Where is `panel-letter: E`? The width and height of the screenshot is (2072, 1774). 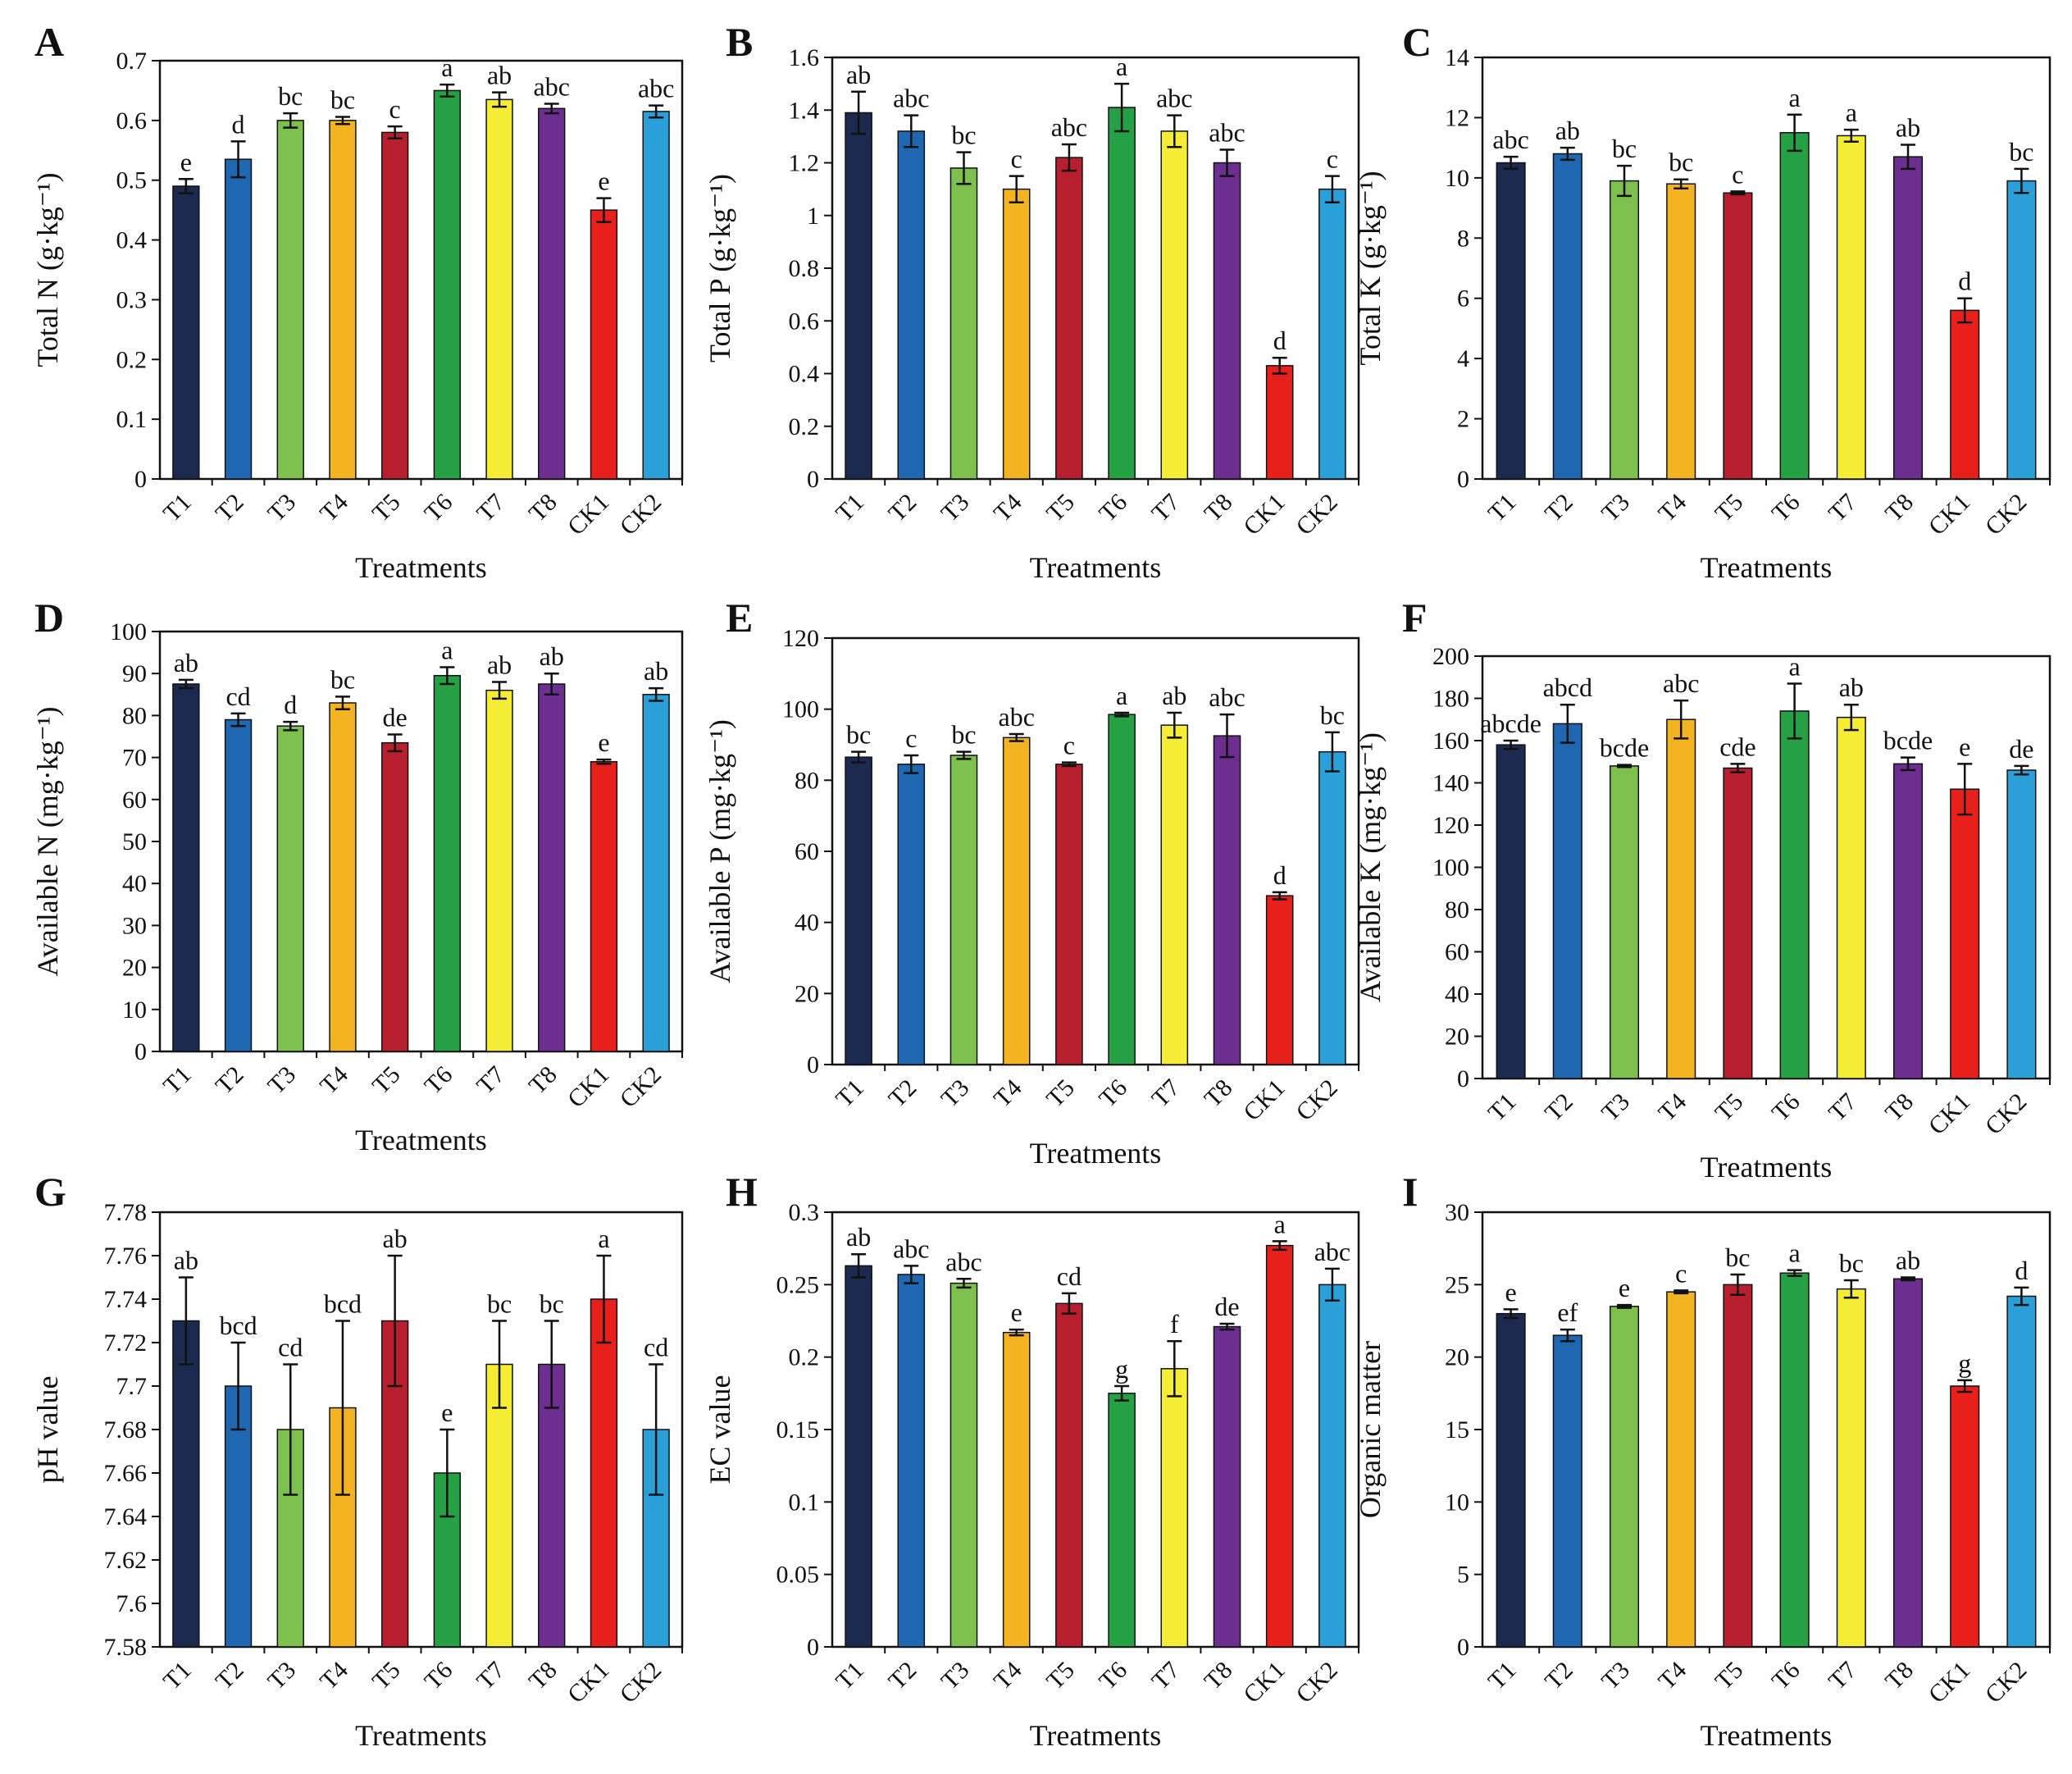 panel-letter: E is located at coordinates (739, 618).